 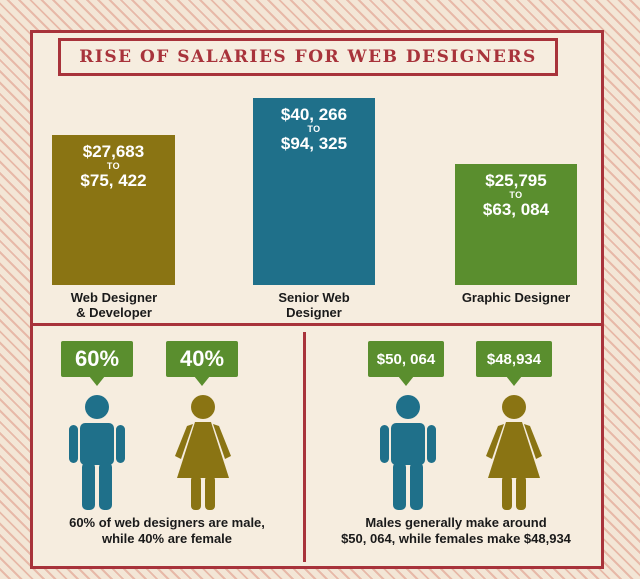 What do you see at coordinates (516, 297) in the screenshot?
I see `category-label: Graphic Designer` at bounding box center [516, 297].